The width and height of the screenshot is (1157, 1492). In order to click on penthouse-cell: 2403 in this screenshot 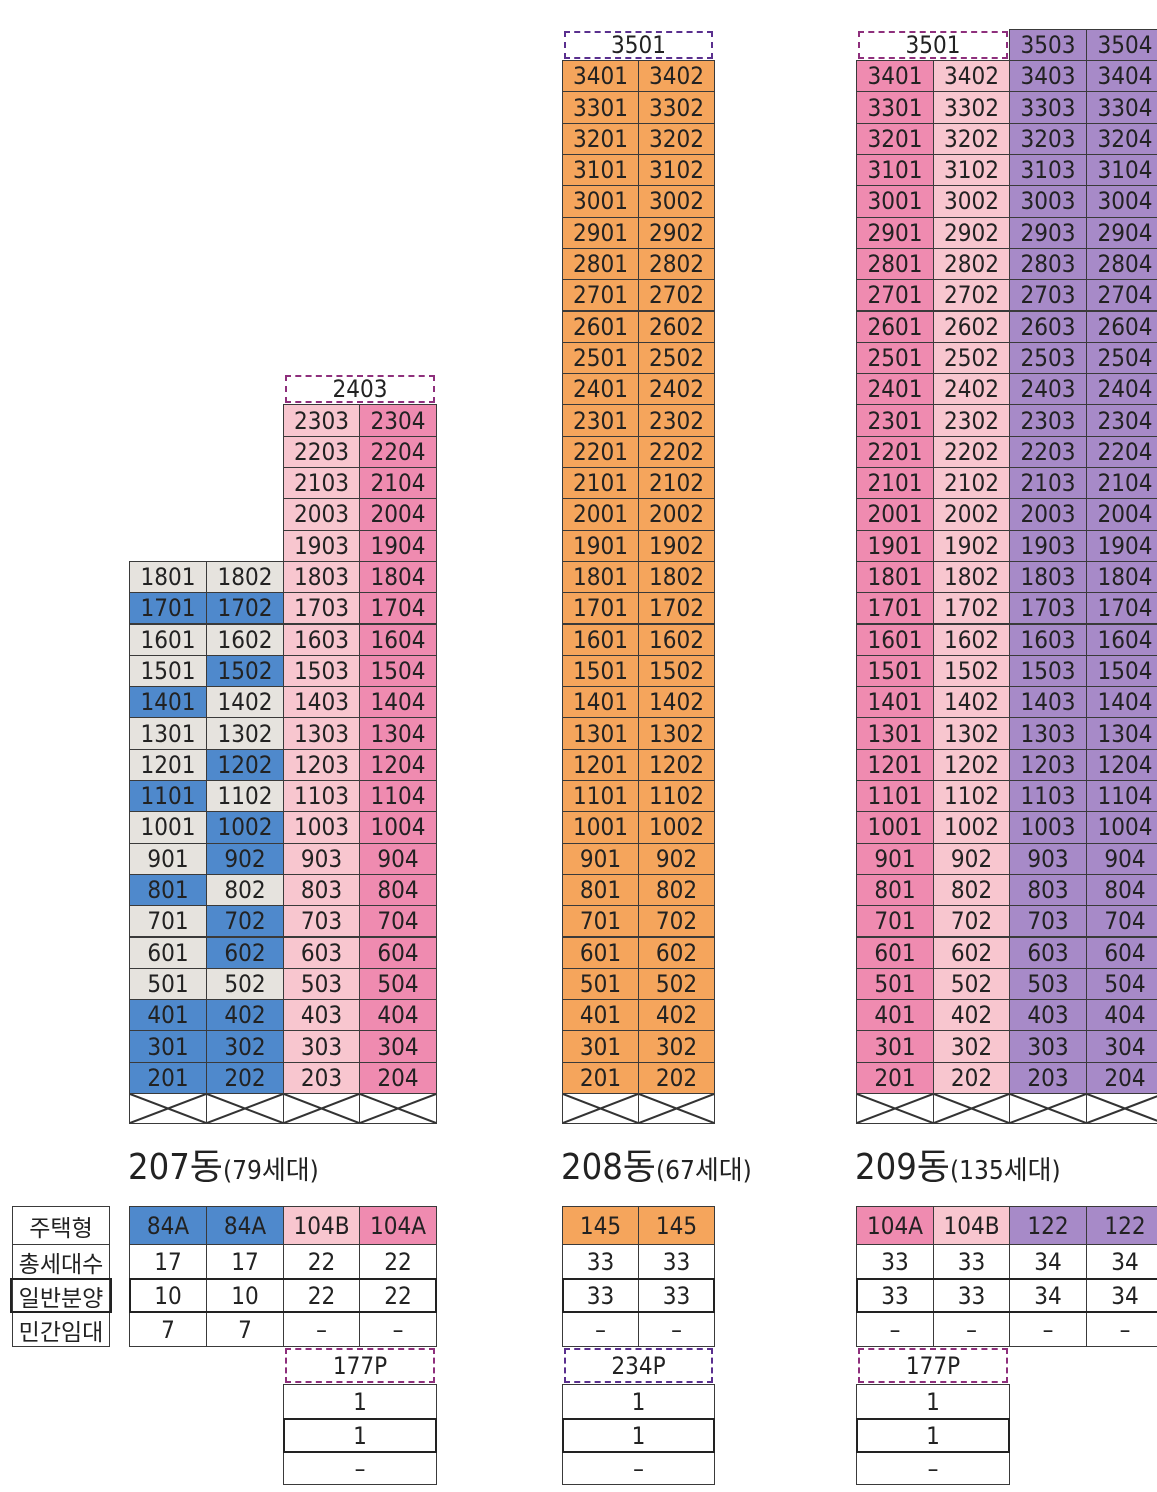, I will do `click(360, 389)`.